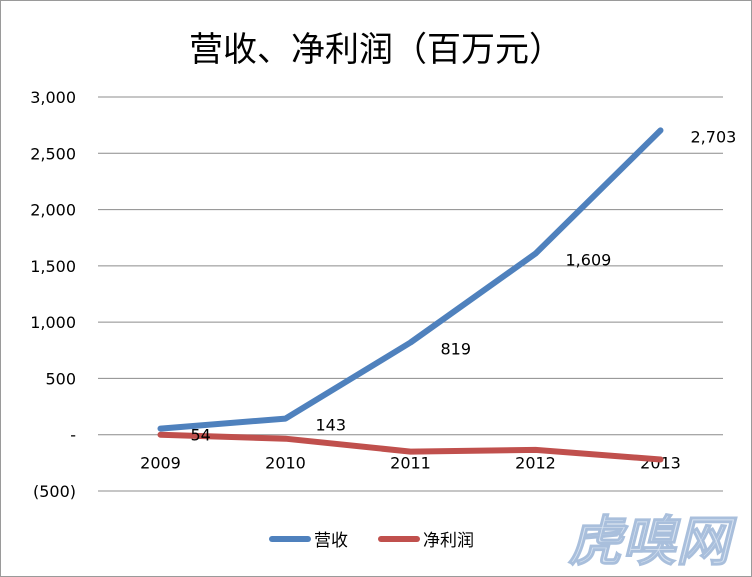  Describe the element at coordinates (73, 435) in the screenshot. I see `y-tick-label: -` at that location.